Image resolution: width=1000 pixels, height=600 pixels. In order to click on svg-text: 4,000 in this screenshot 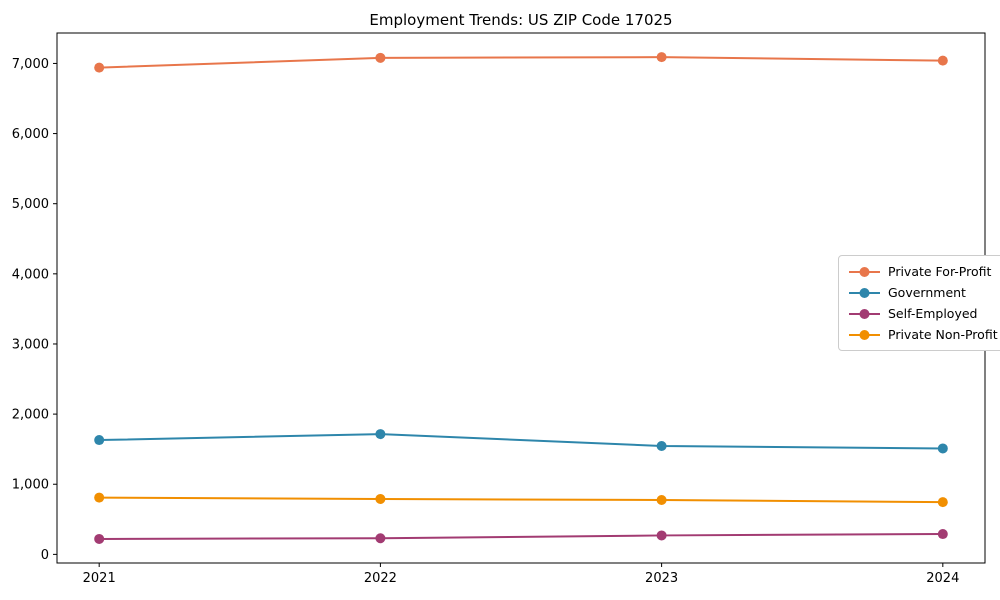, I will do `click(30, 274)`.